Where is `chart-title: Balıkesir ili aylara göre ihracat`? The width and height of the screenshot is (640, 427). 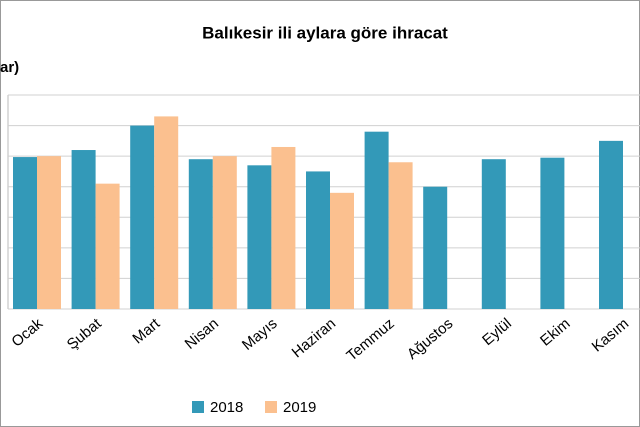 chart-title: Balıkesir ili aylara göre ihracat is located at coordinates (325, 32).